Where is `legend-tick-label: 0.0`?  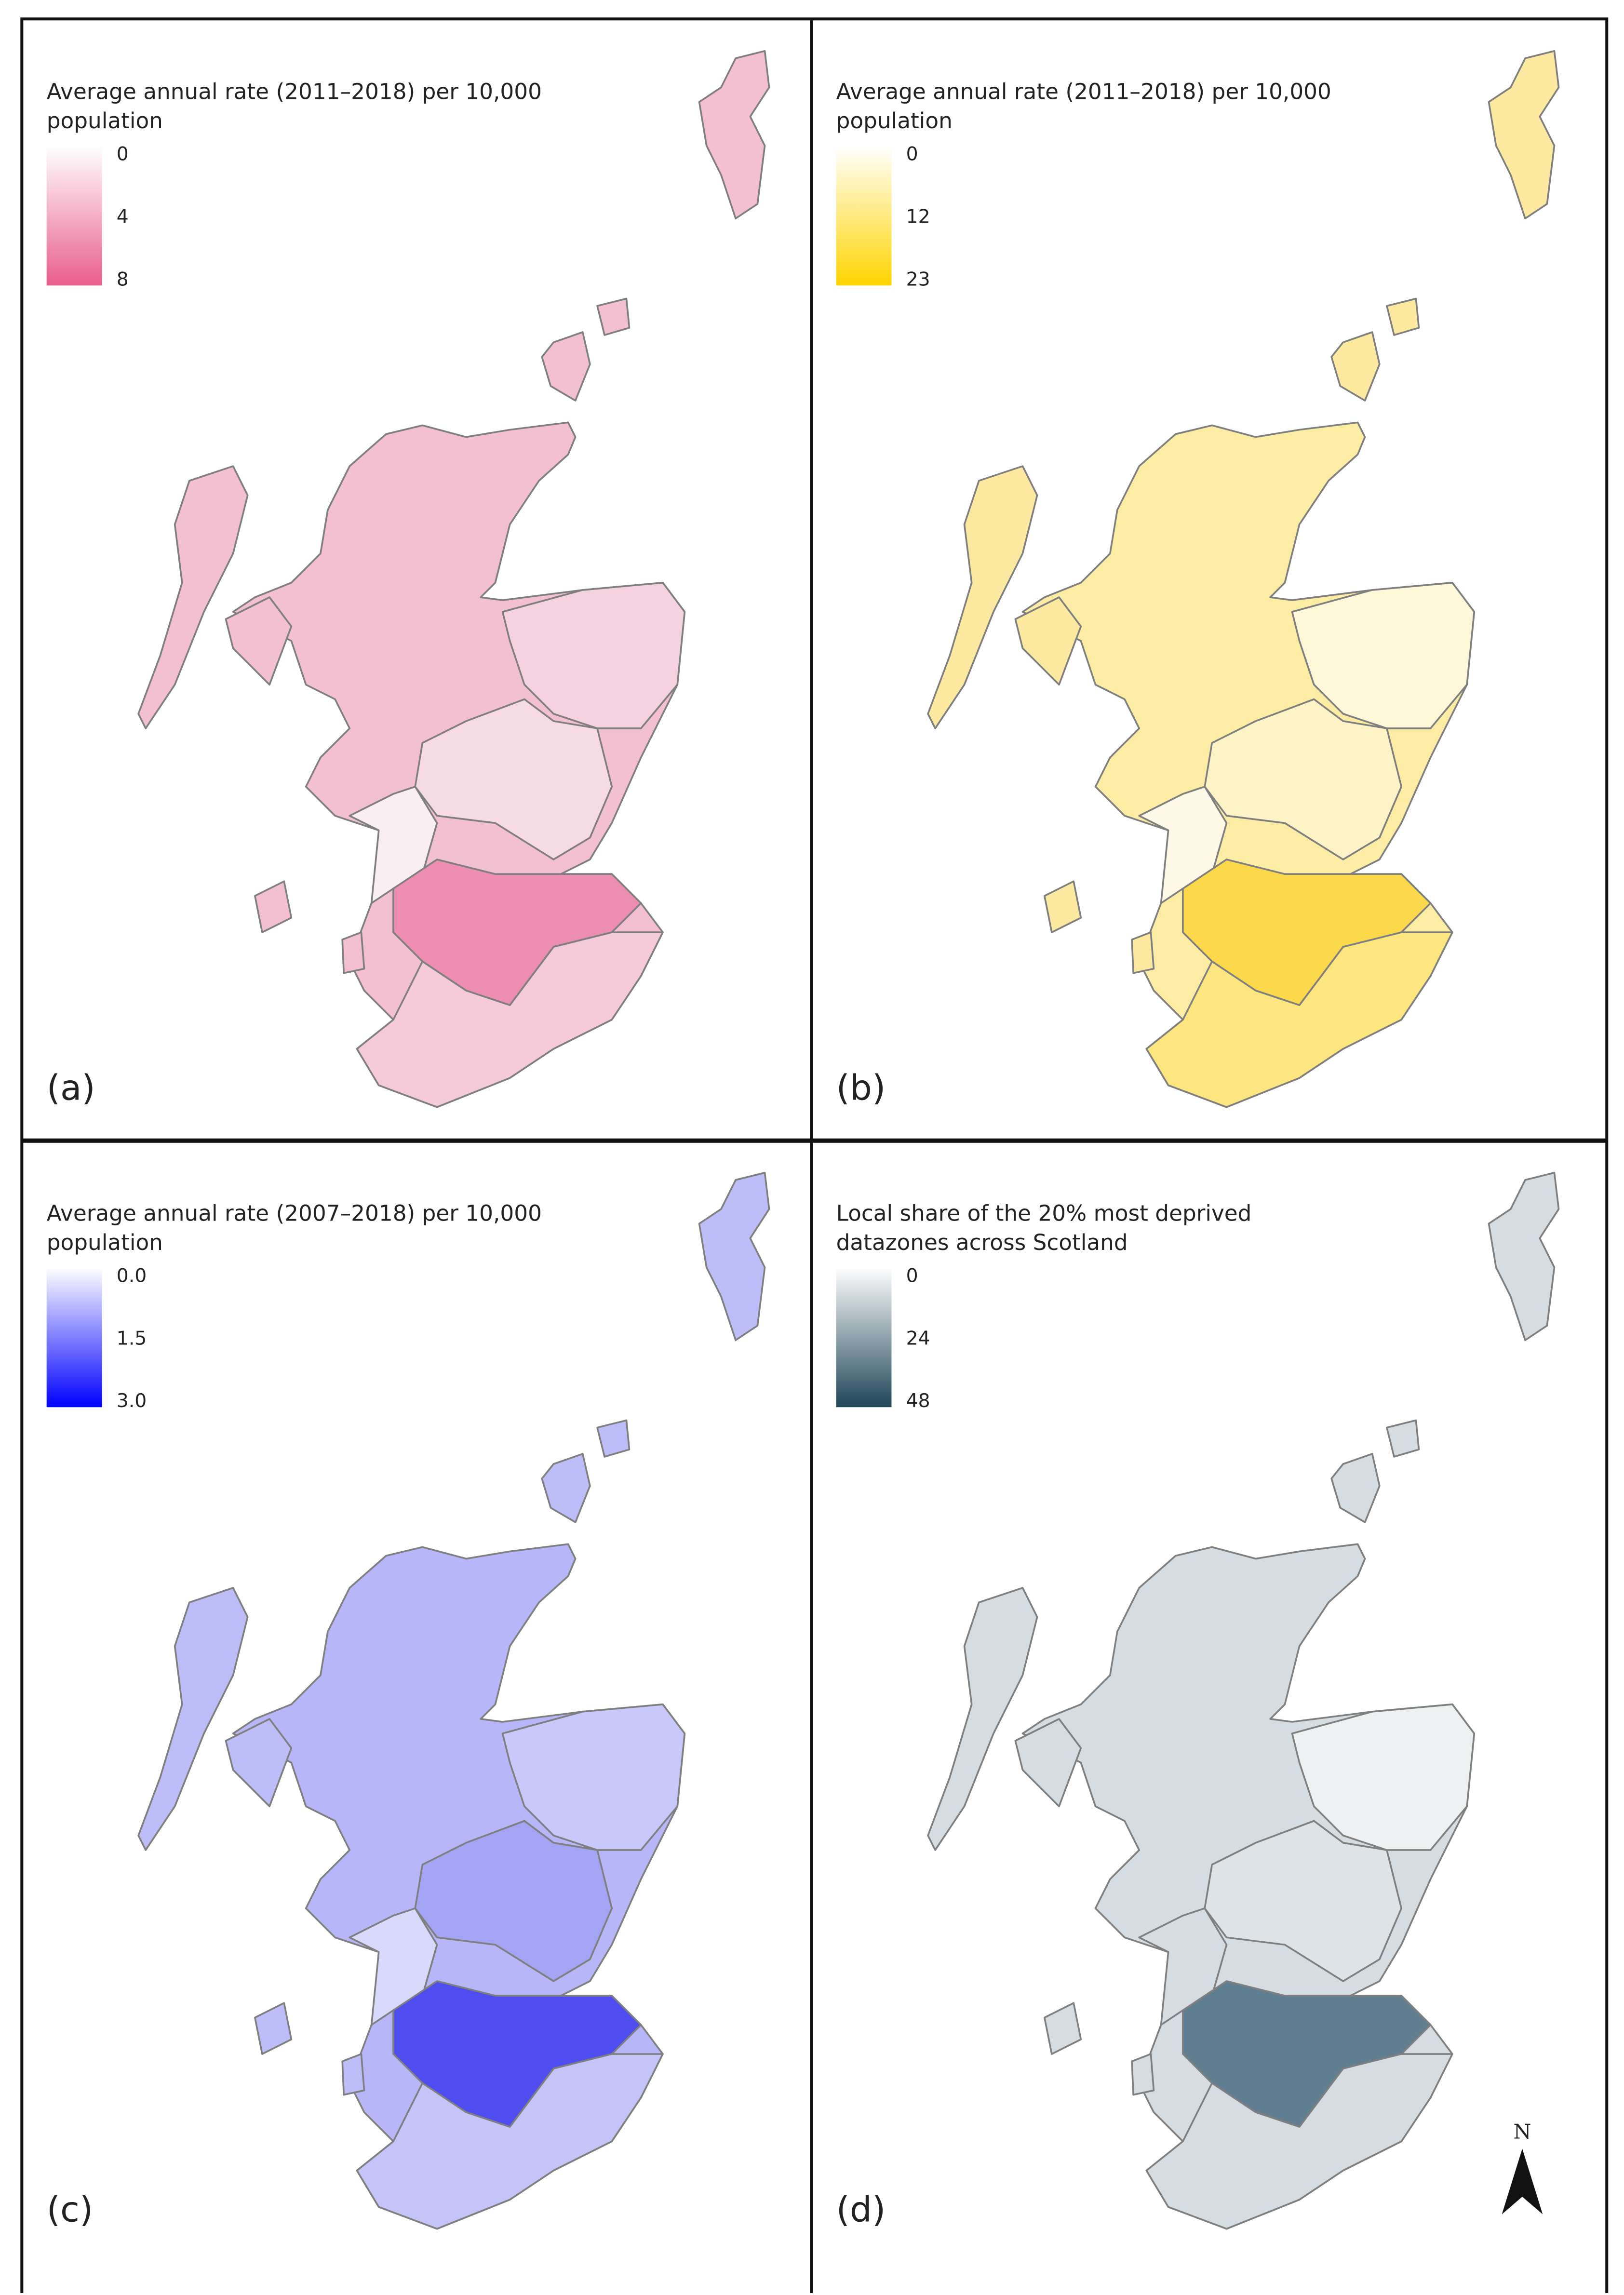
legend-tick-label: 0.0 is located at coordinates (132, 1276).